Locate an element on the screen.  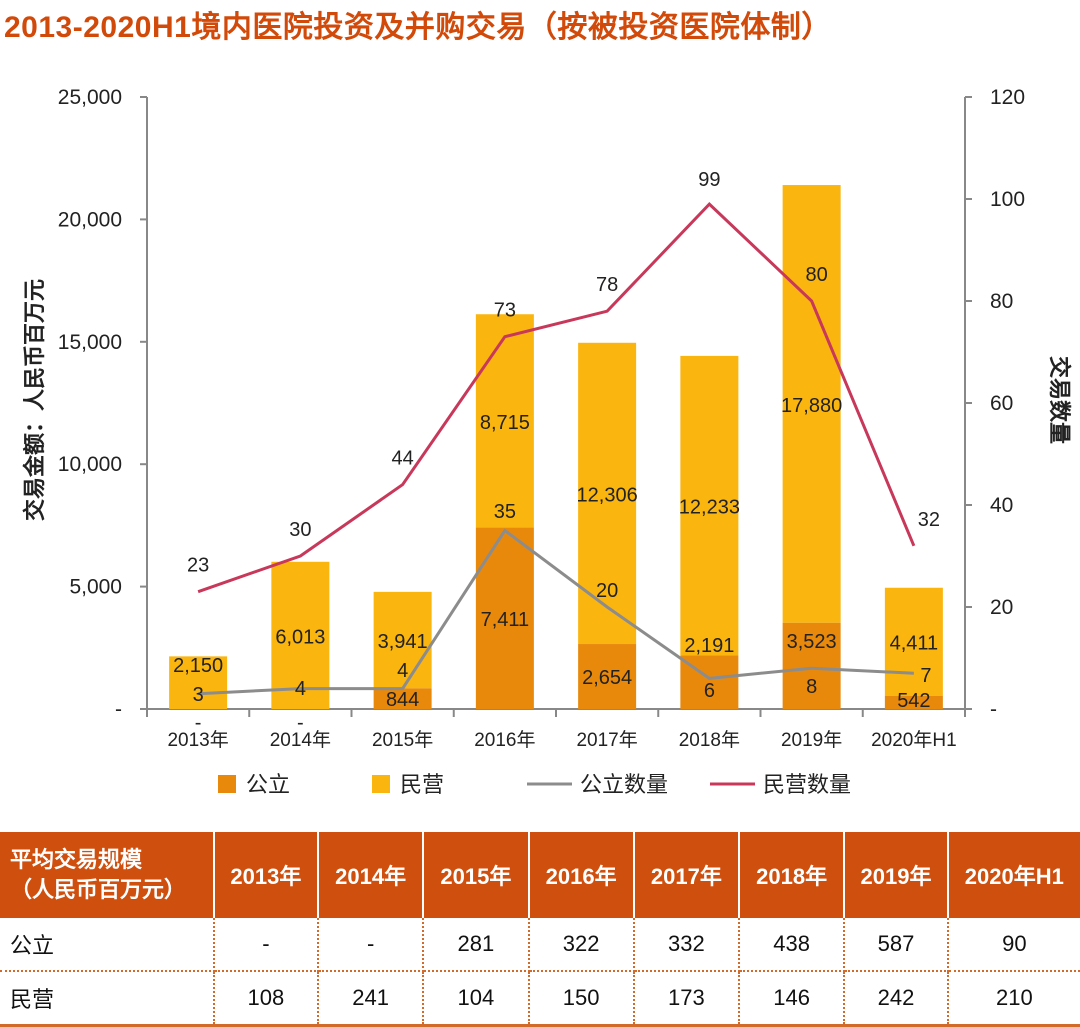
chart-title: 2013-2020H1境内医院投资及并购交易（按被投资医院体制） is located at coordinates (418, 27).